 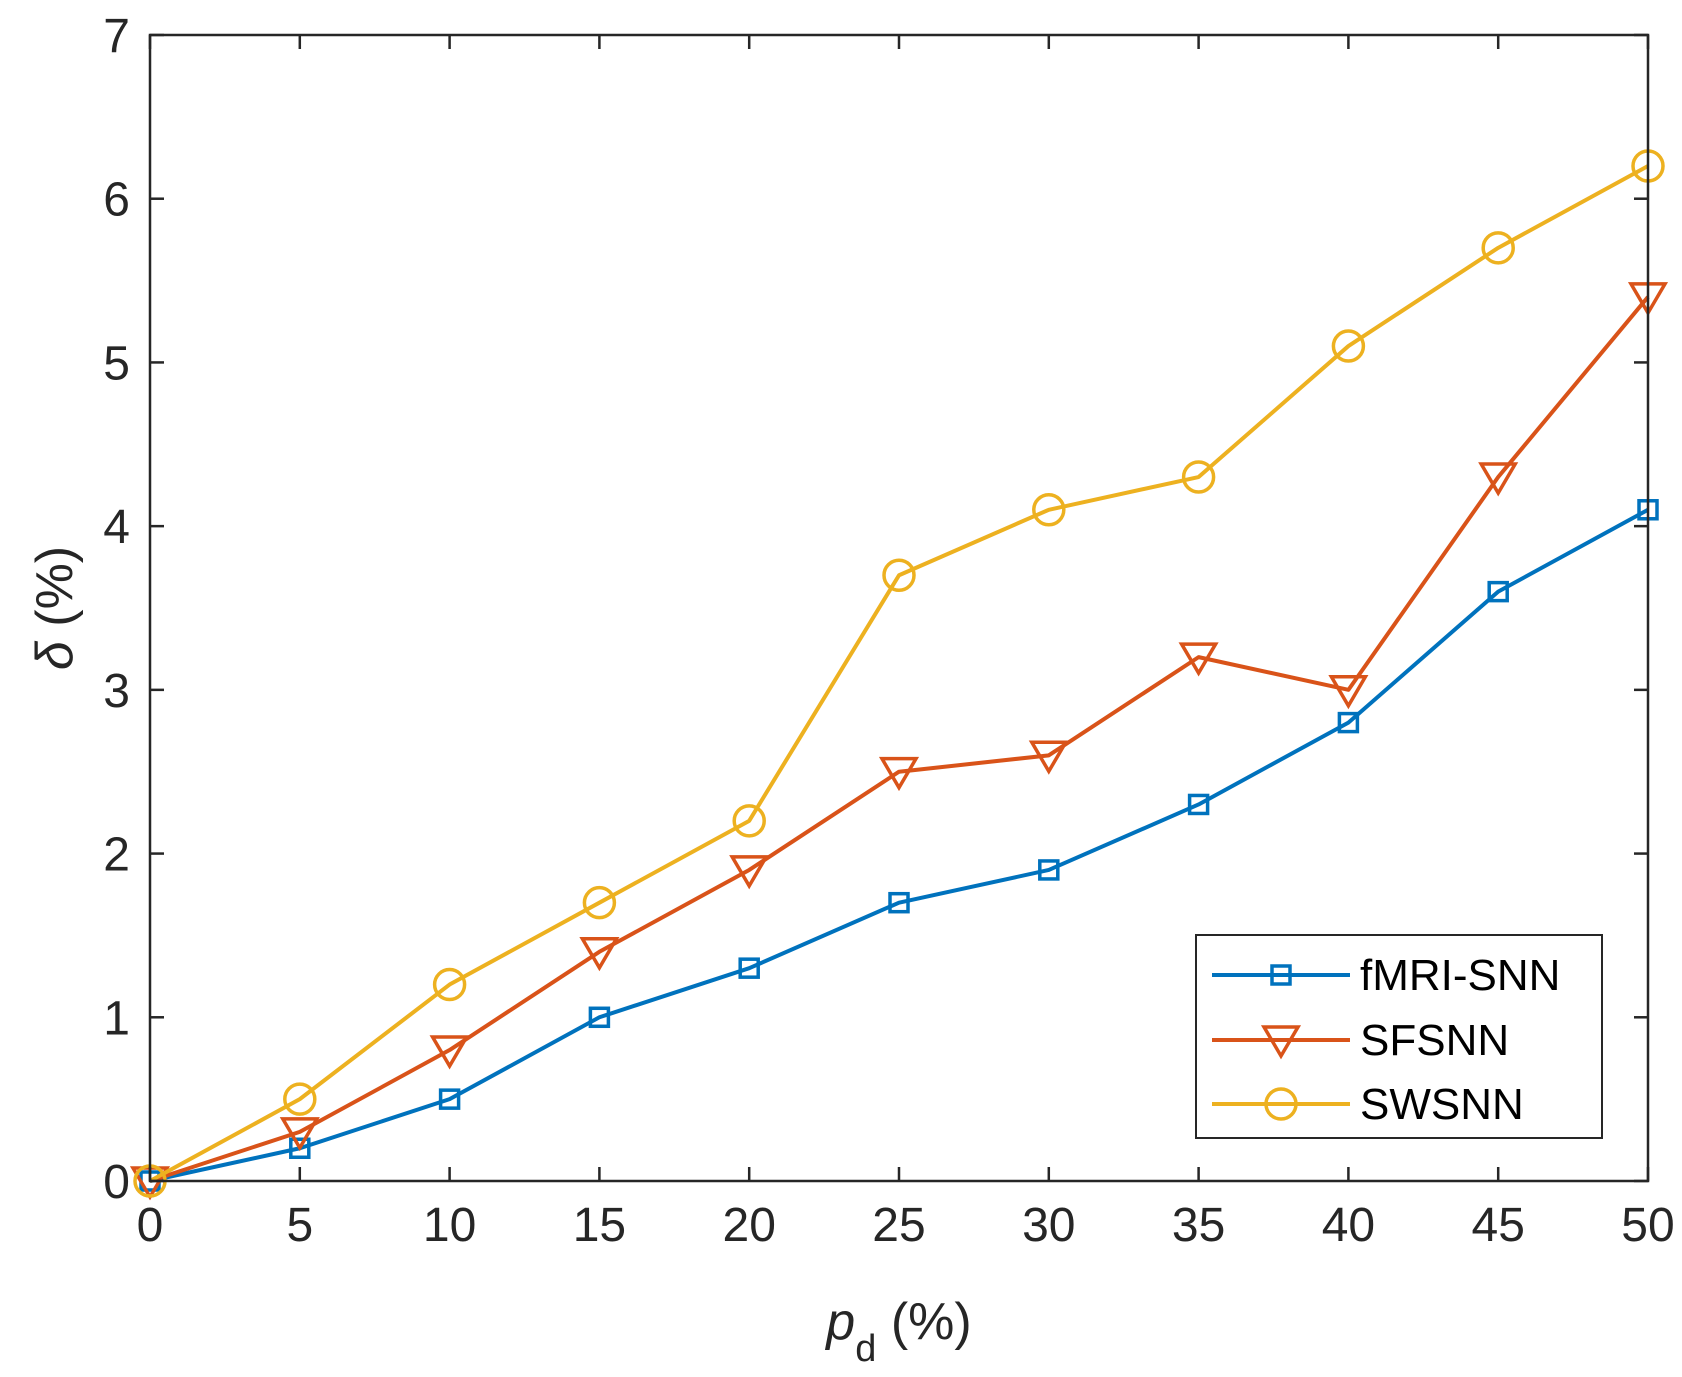 I want to click on legend-entry: SFSNN, so click(x=1360, y=1040).